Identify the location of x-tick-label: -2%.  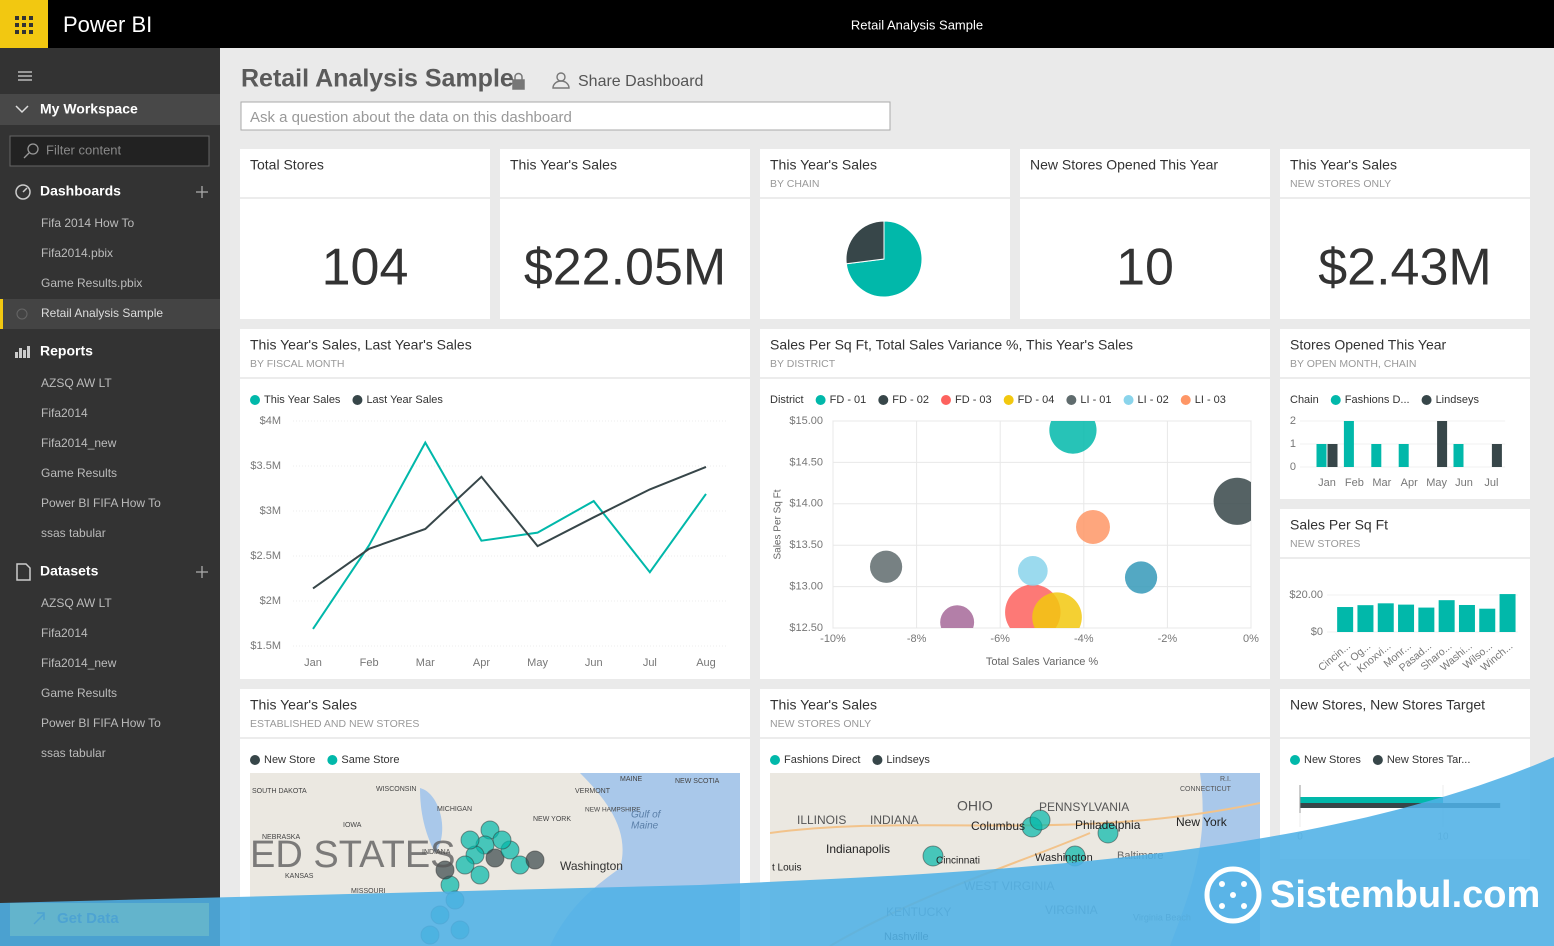
(1168, 639).